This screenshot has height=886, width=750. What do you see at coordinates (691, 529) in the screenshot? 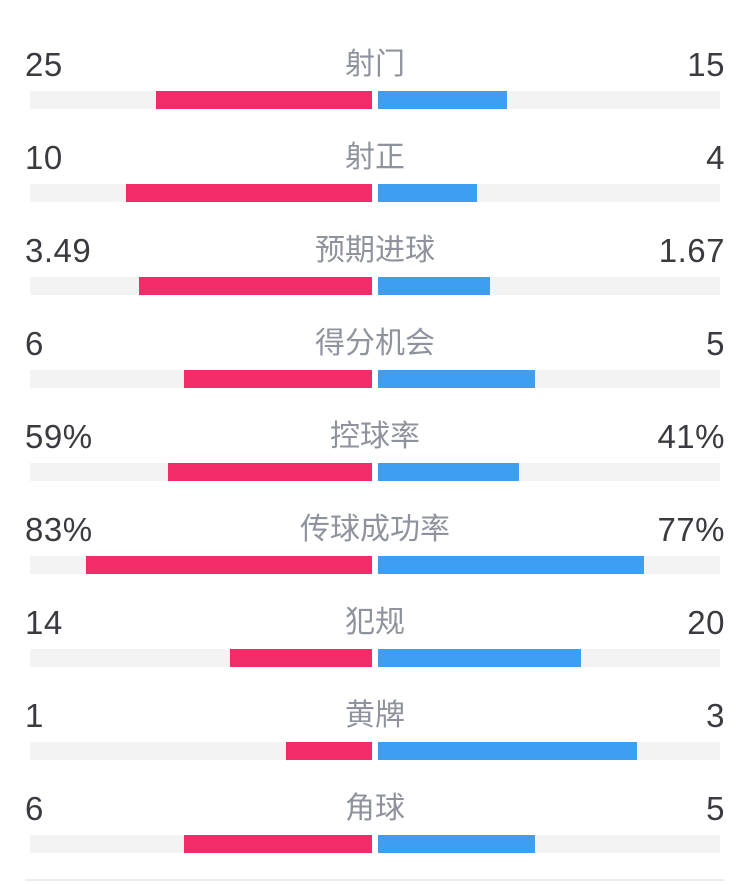
I see `away-value: 77%` at bounding box center [691, 529].